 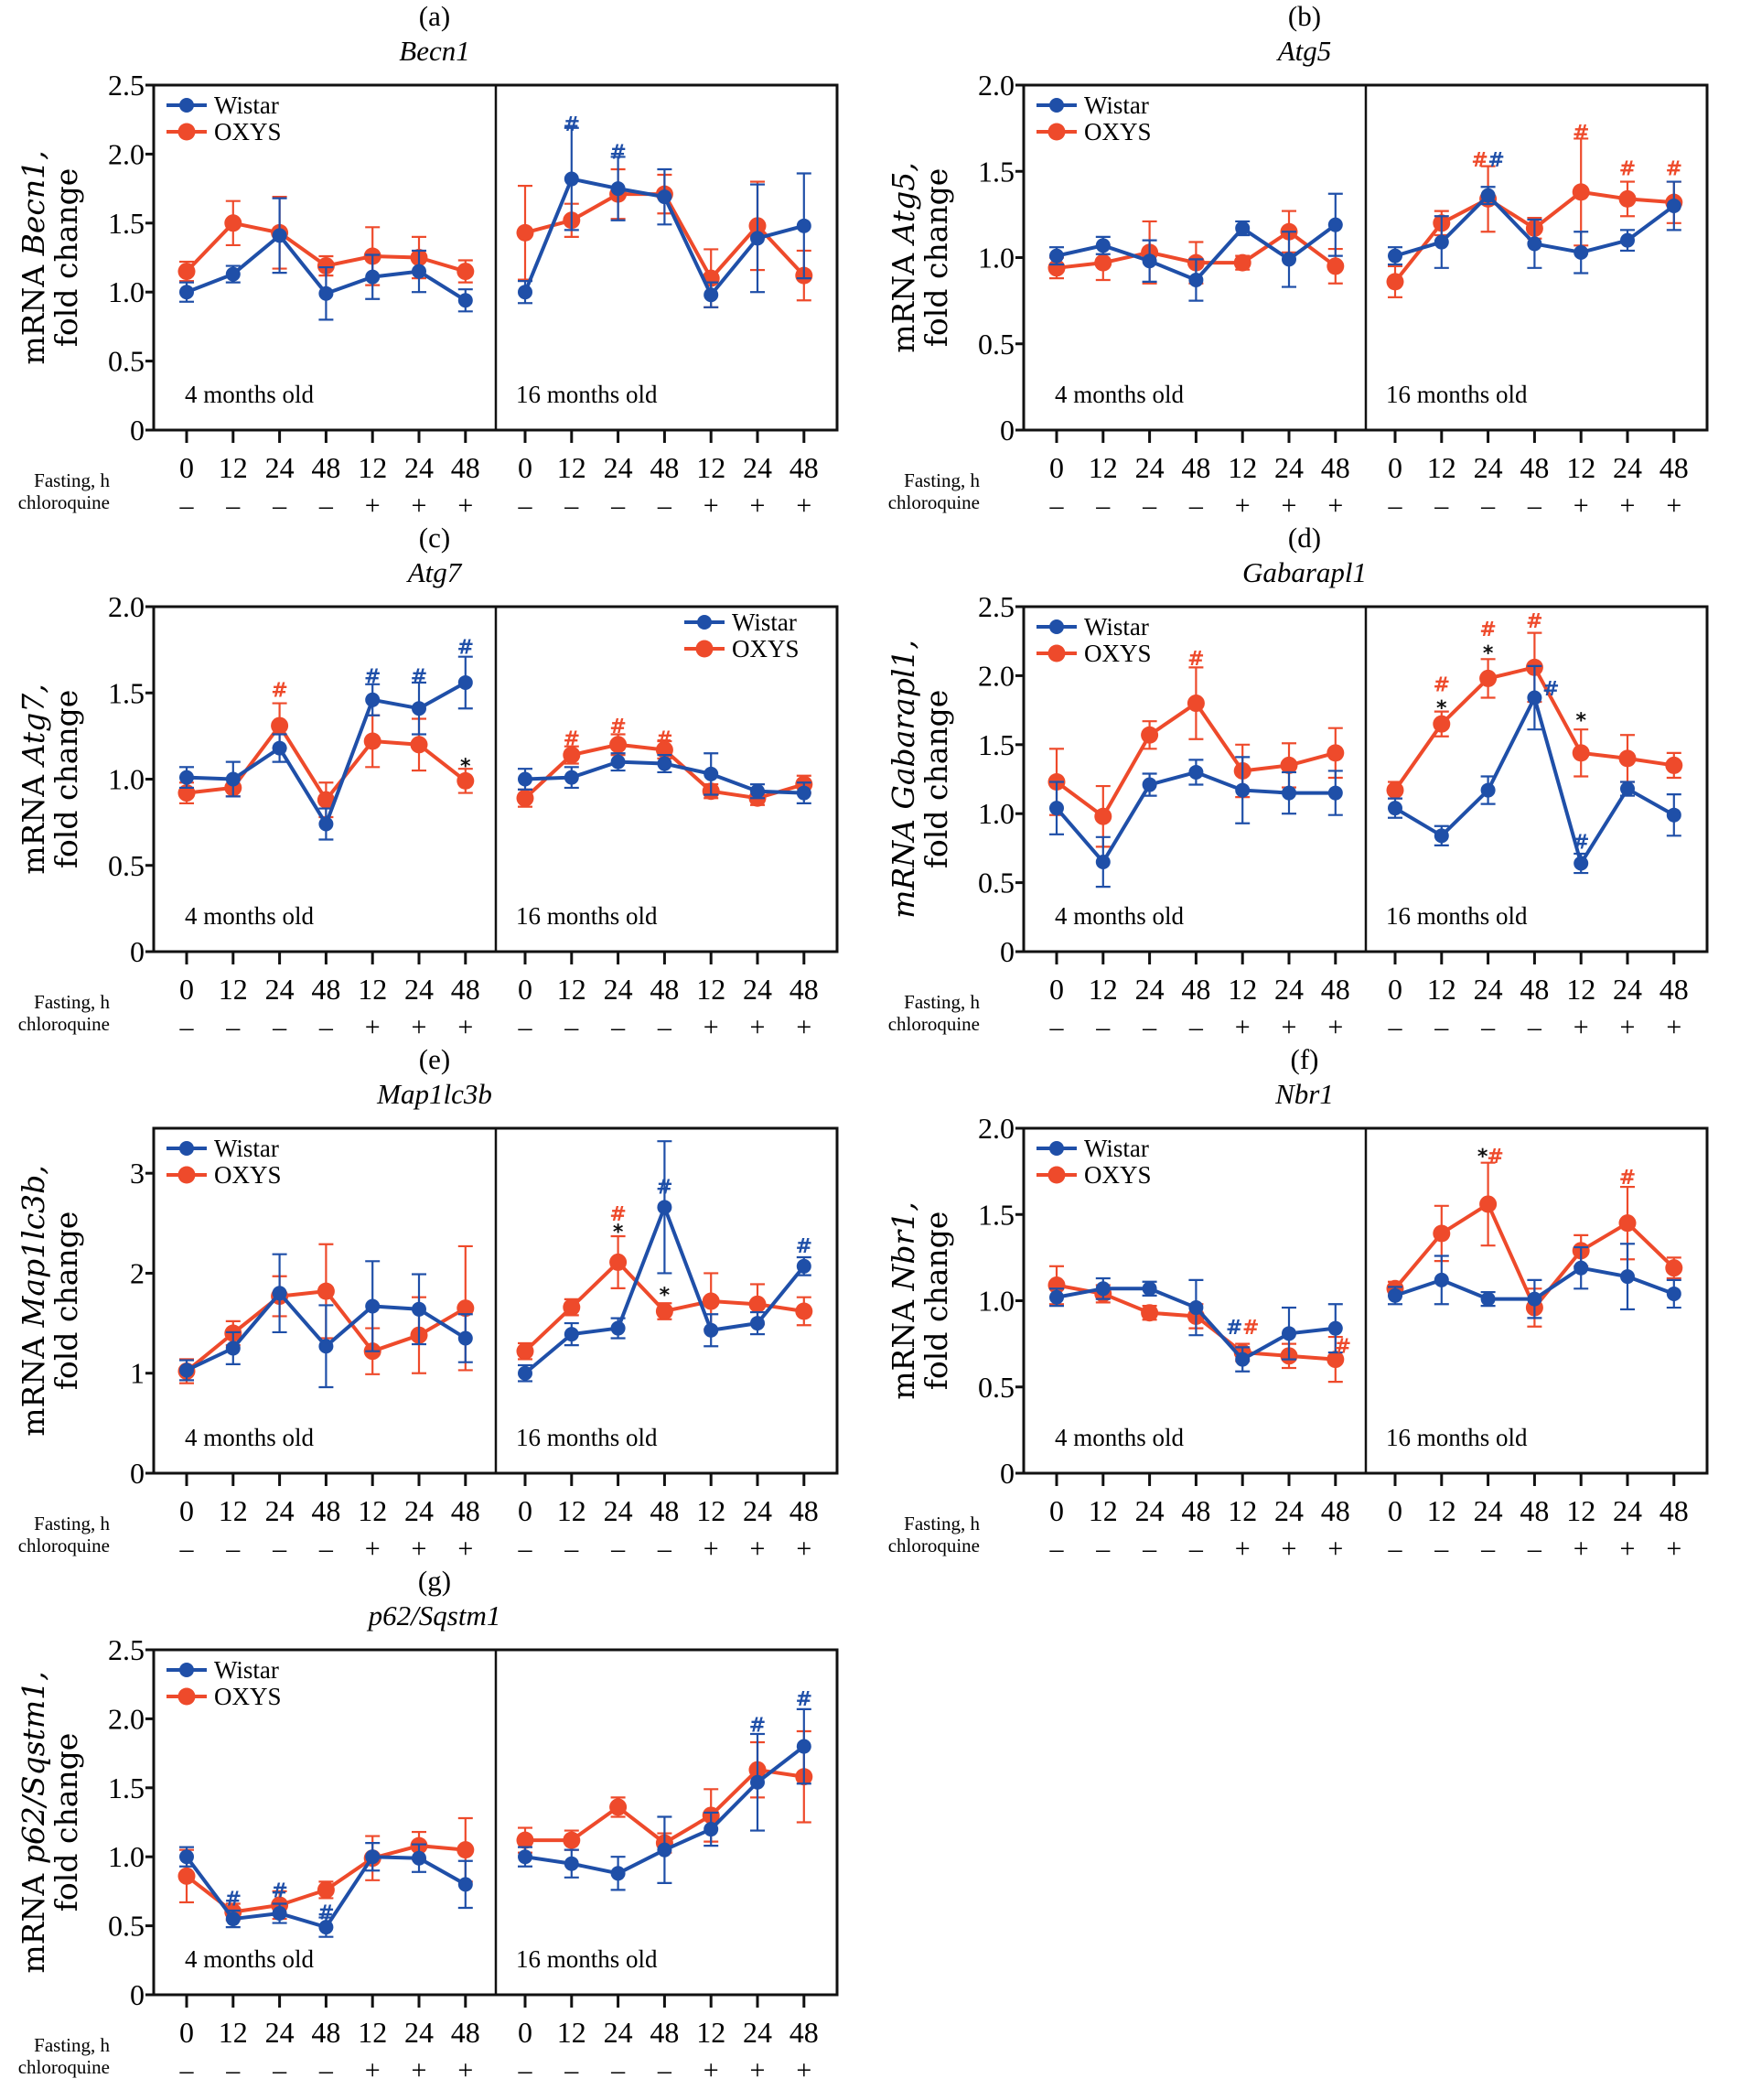 What do you see at coordinates (64, 2067) in the screenshot?
I see `x-row-label-chloroquine: chloroquine` at bounding box center [64, 2067].